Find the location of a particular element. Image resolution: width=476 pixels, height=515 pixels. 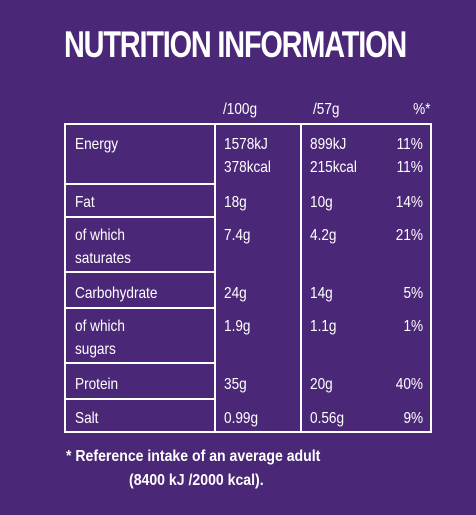

row-protein-pct: 40% is located at coordinates (409, 384).